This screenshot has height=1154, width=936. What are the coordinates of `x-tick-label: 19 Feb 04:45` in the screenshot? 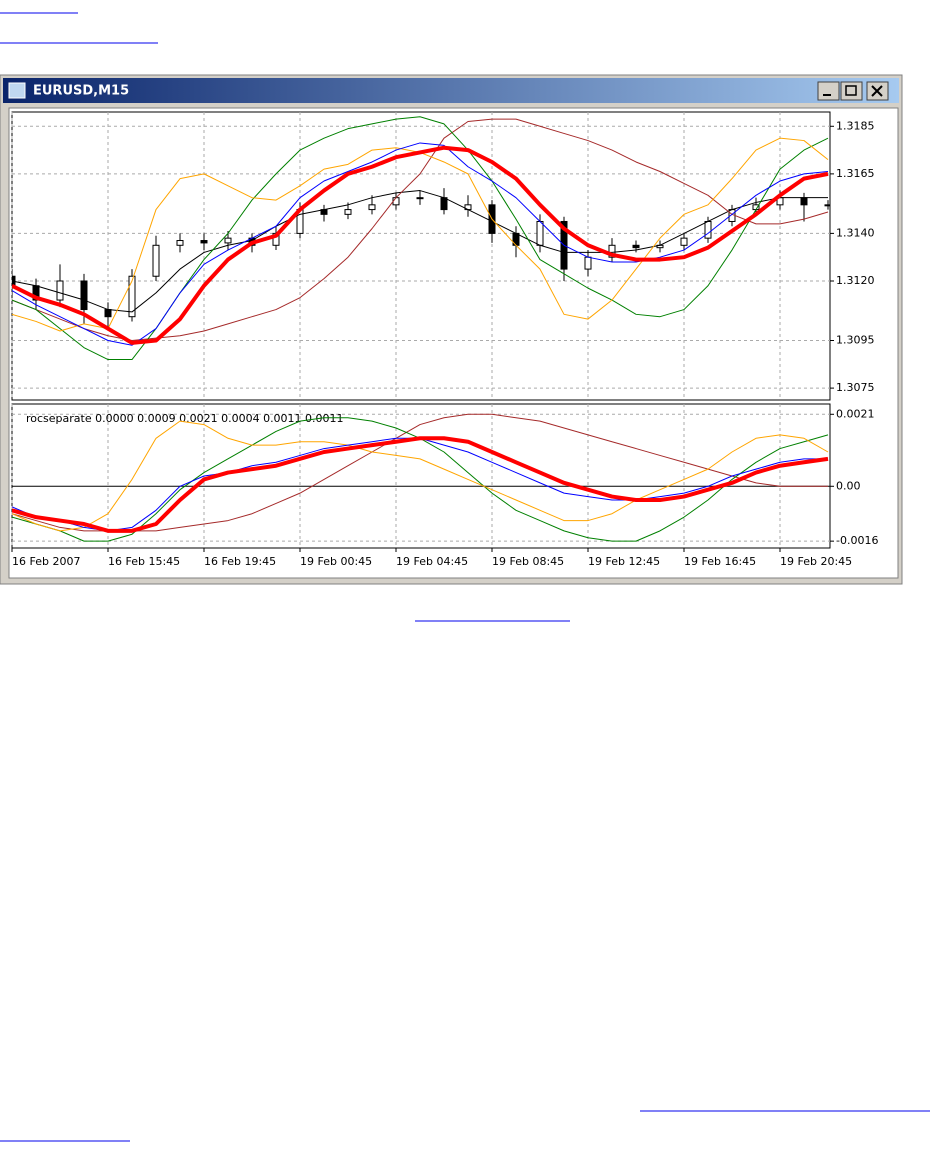 It's located at (432, 561).